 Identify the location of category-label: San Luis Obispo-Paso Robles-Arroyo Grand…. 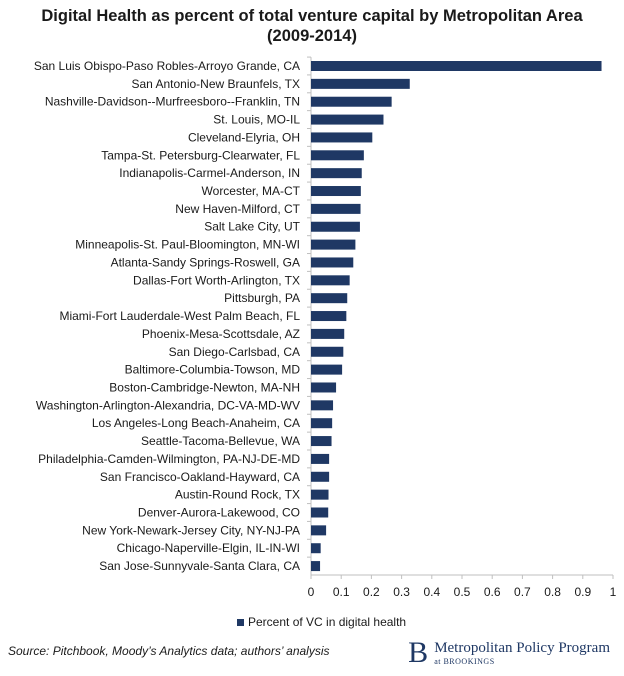
(167, 66).